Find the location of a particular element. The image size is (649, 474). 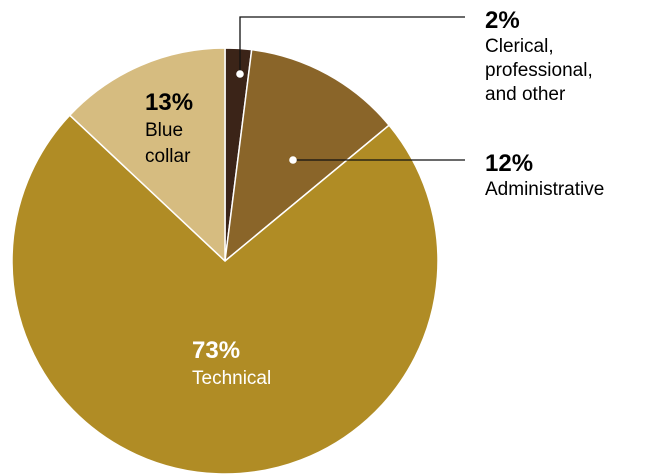

percent-label-technical: 73% is located at coordinates (216, 350).